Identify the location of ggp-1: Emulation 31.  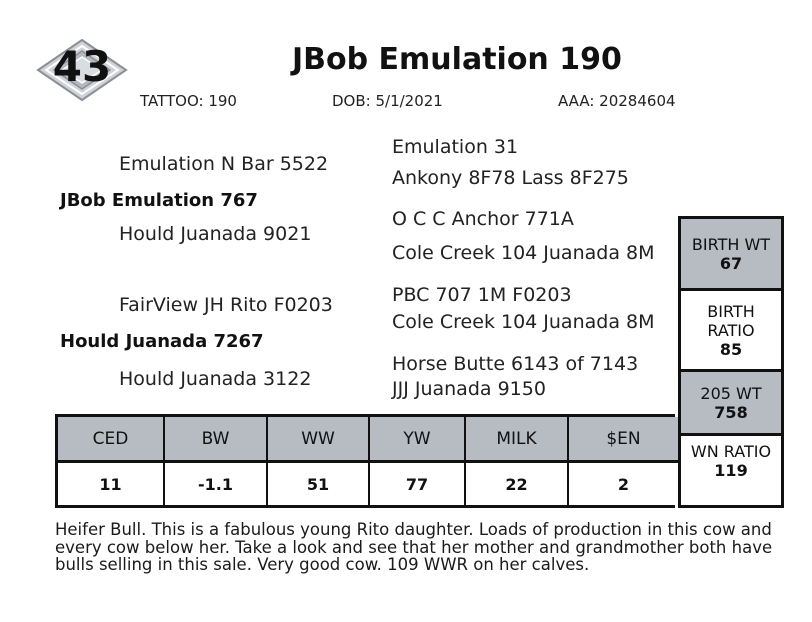
(455, 147).